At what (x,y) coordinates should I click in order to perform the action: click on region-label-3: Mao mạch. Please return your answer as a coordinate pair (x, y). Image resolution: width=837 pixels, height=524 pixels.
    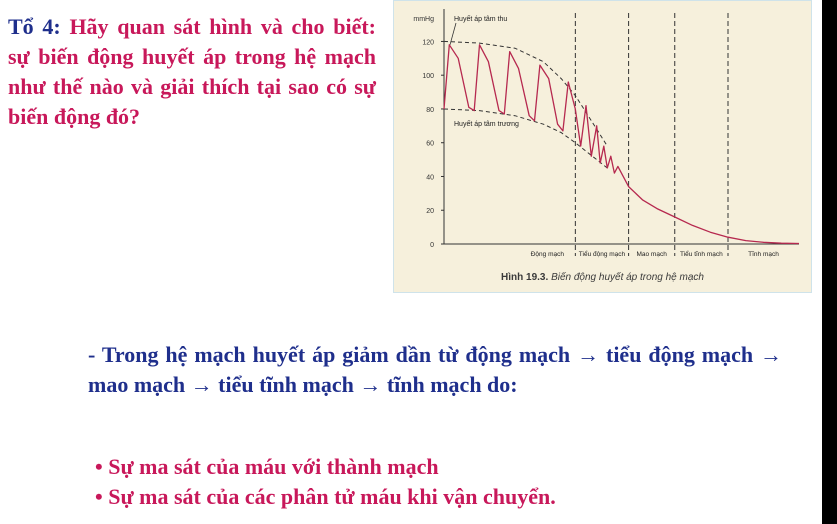
    Looking at the image, I should click on (651, 254).